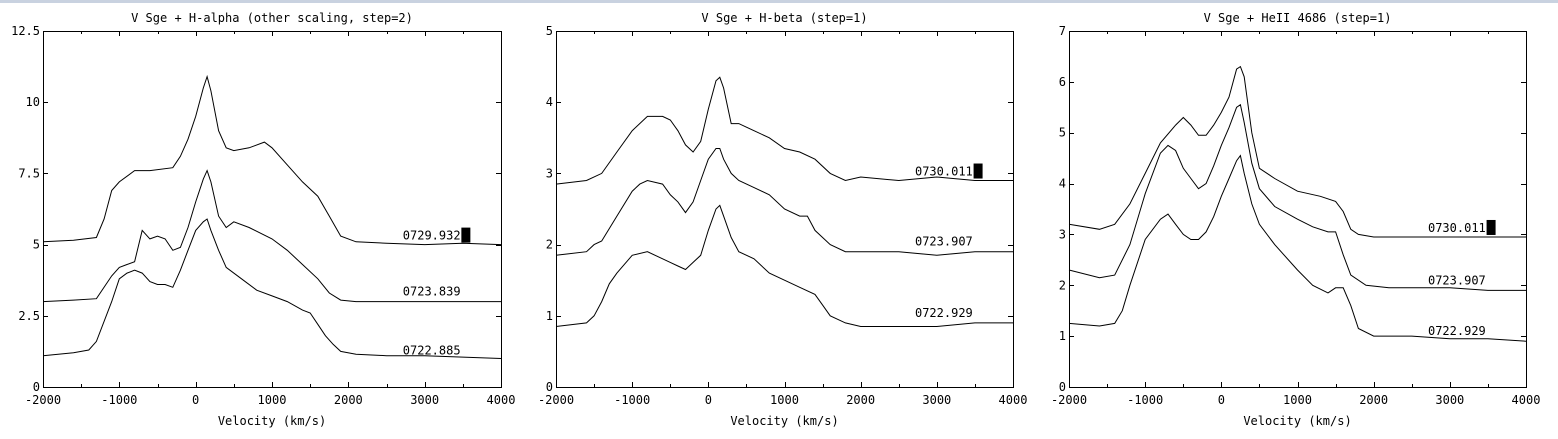 The image size is (1558, 439). What do you see at coordinates (432, 292) in the screenshot?
I see `series-label: 0723.839` at bounding box center [432, 292].